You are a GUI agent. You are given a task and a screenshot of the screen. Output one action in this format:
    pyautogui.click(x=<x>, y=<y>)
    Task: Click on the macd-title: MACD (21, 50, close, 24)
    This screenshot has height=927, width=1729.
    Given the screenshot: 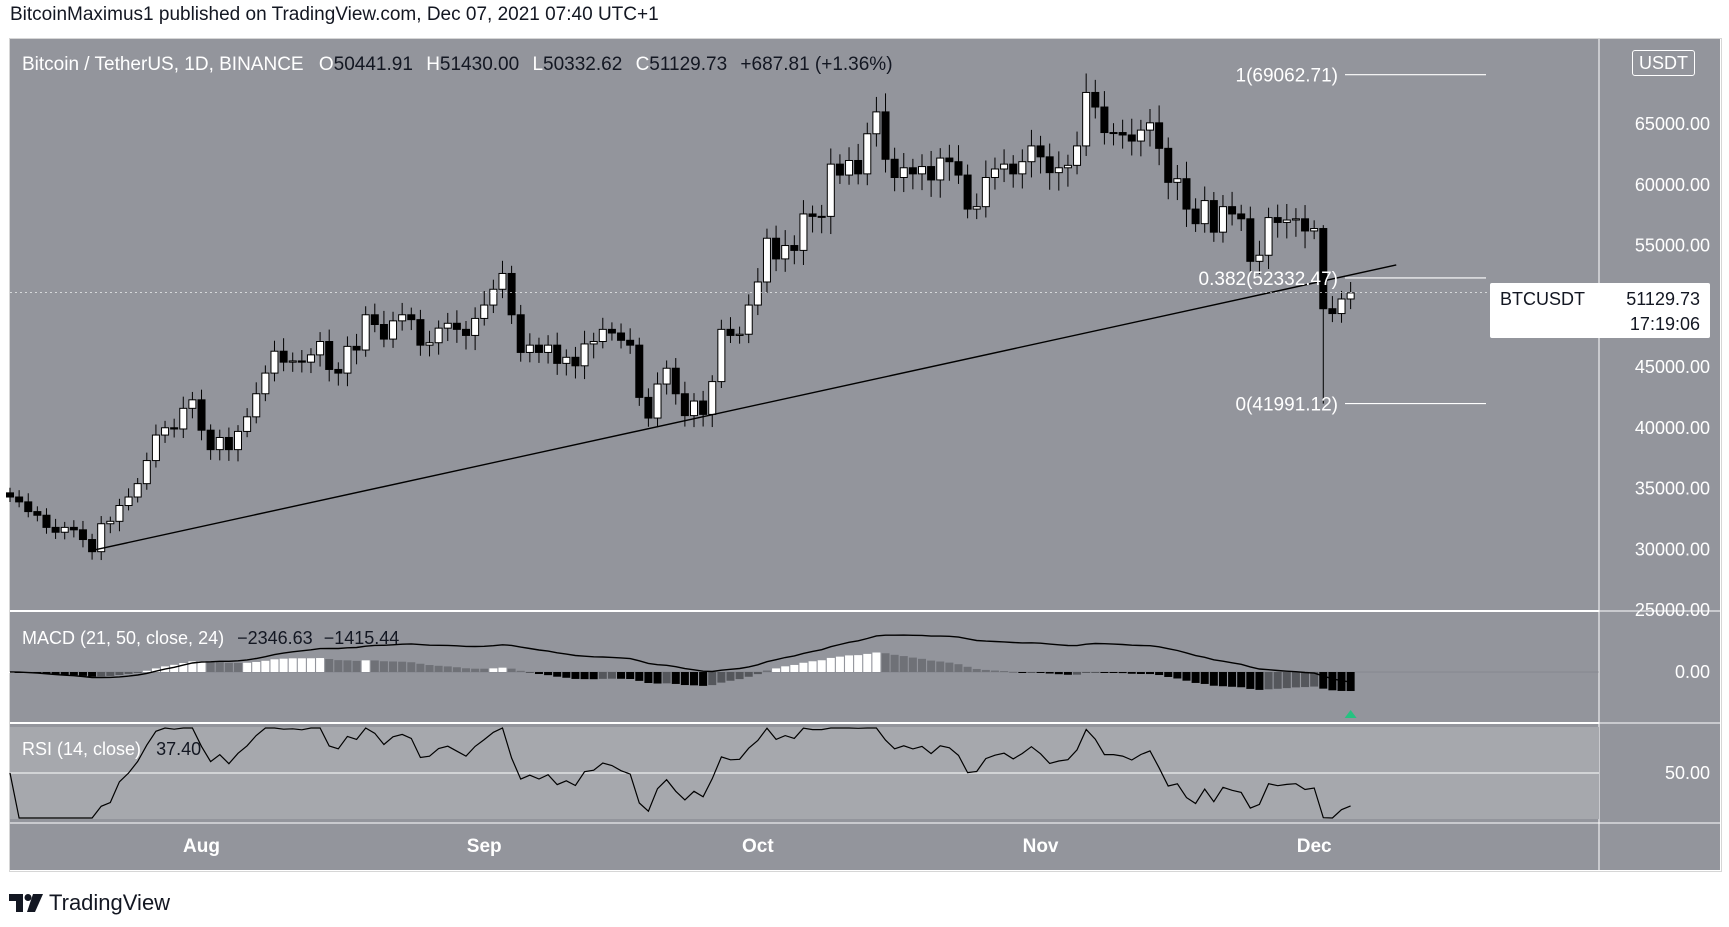 What is the action you would take?
    pyautogui.click(x=123, y=638)
    